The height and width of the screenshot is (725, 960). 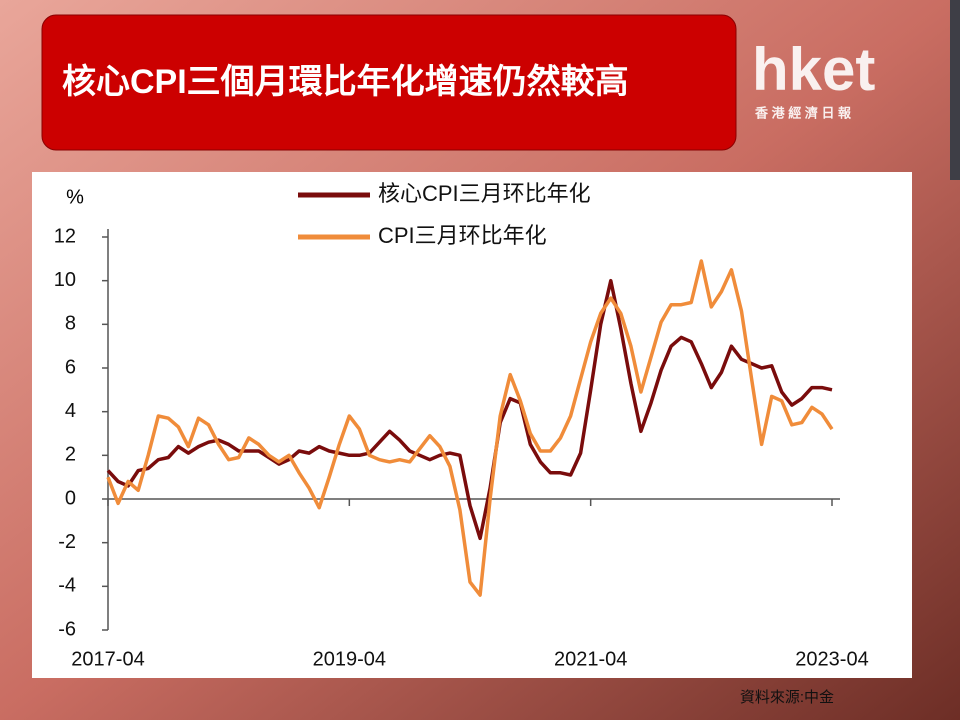 What do you see at coordinates (787, 697) in the screenshot?
I see `source: 資料來源:中金` at bounding box center [787, 697].